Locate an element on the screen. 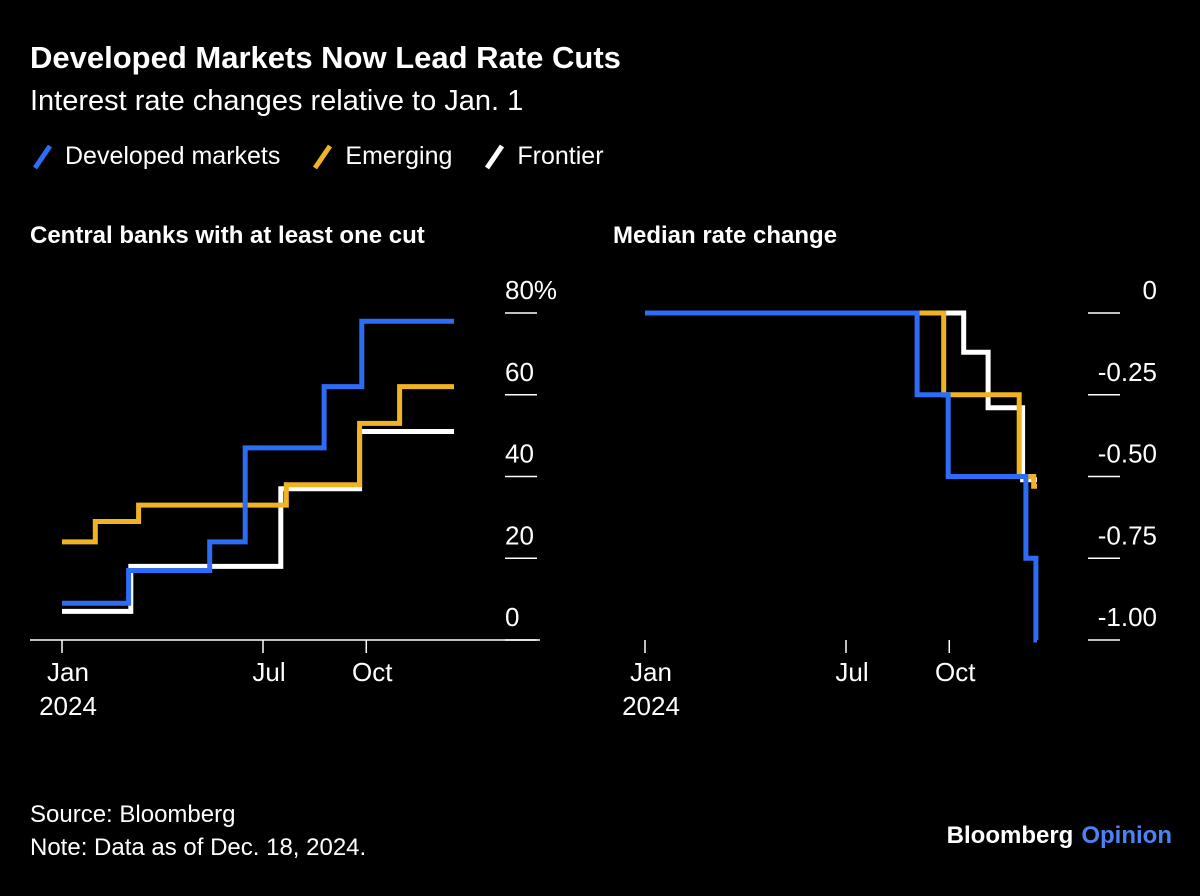 The image size is (1200, 896). legend-item-emerging: Emerging is located at coordinates (381, 156).